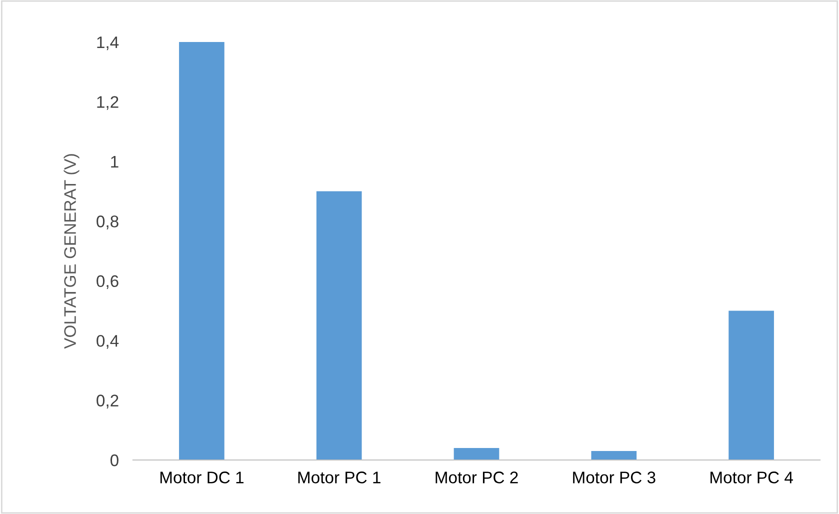  Describe the element at coordinates (477, 478) in the screenshot. I see `x-tick-label: Motor PC 2` at that location.